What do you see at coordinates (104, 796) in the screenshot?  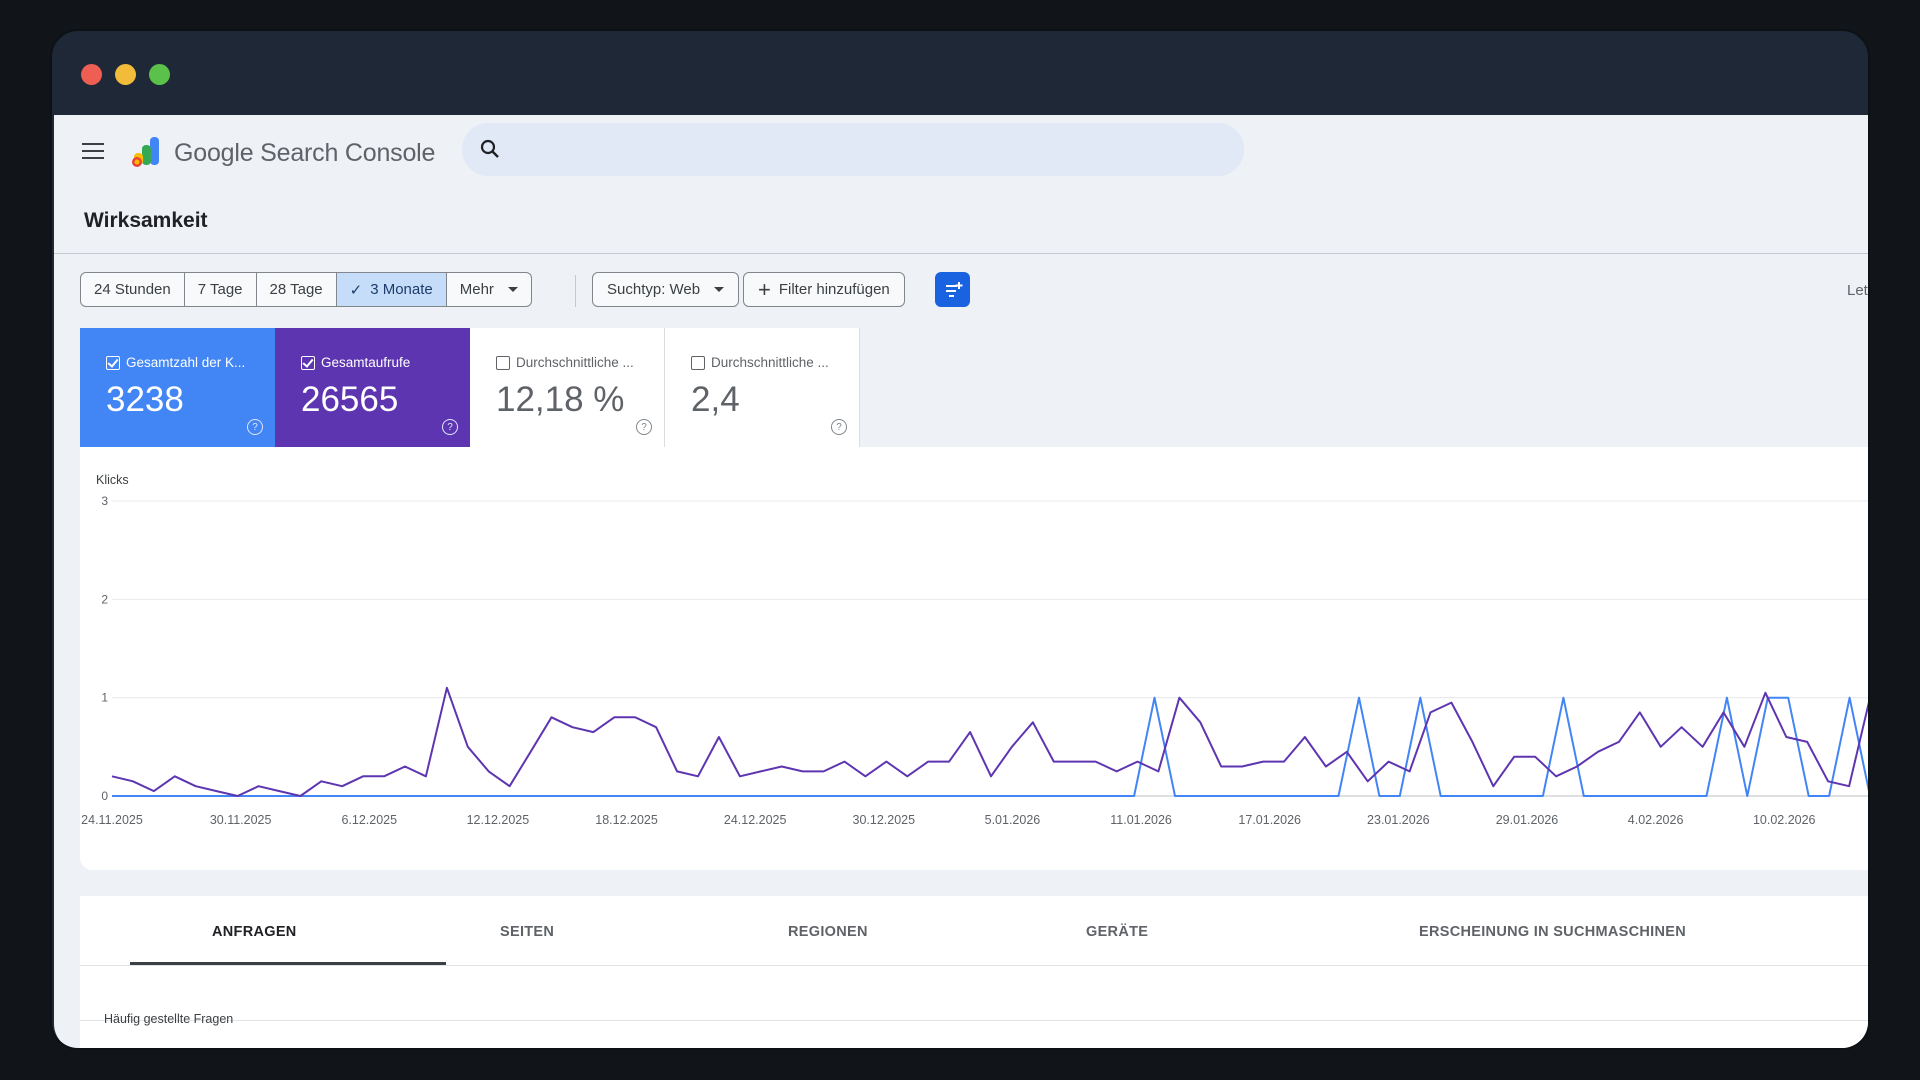 I see `y-tick-label: 0` at bounding box center [104, 796].